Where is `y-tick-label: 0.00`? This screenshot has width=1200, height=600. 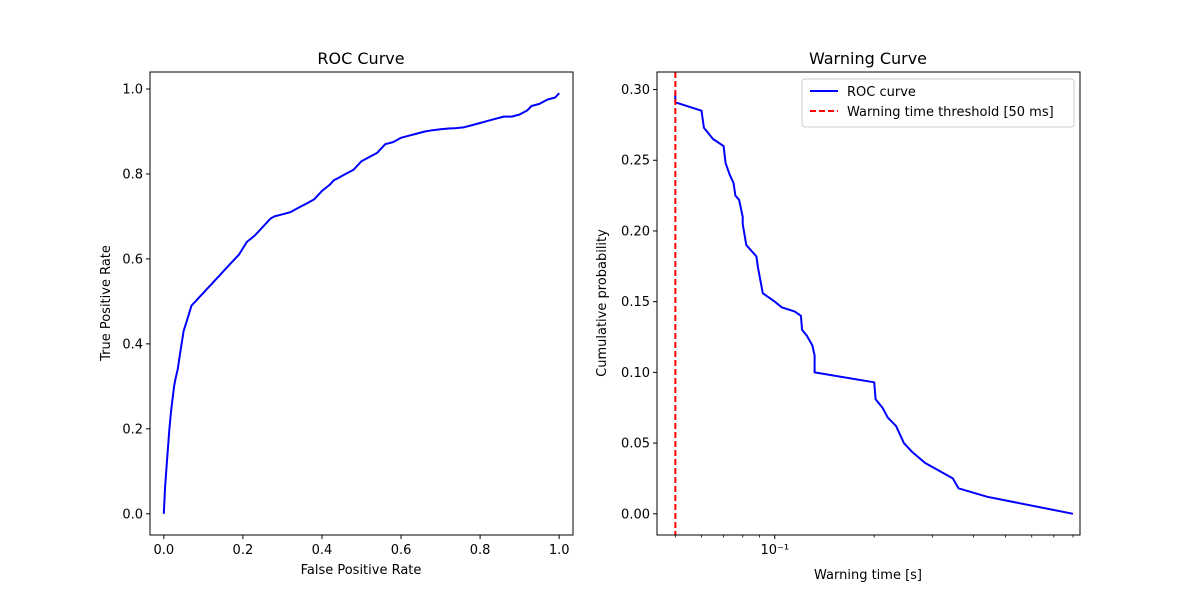 y-tick-label: 0.00 is located at coordinates (635, 514).